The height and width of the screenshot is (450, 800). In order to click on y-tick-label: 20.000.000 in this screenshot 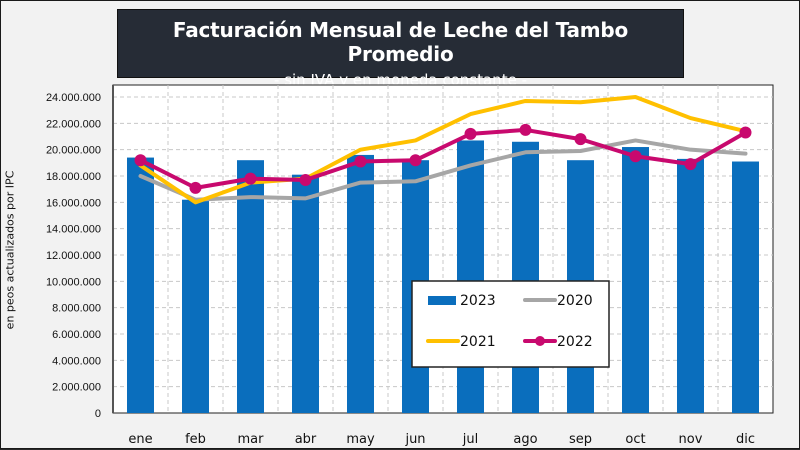, I will do `click(73, 151)`.